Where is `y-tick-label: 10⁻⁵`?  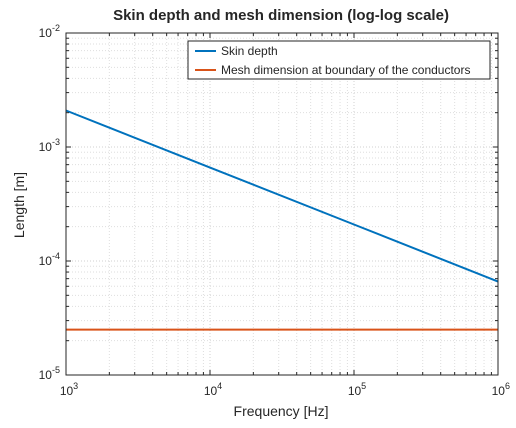
y-tick-label: 10⁻⁵ is located at coordinates (49, 373).